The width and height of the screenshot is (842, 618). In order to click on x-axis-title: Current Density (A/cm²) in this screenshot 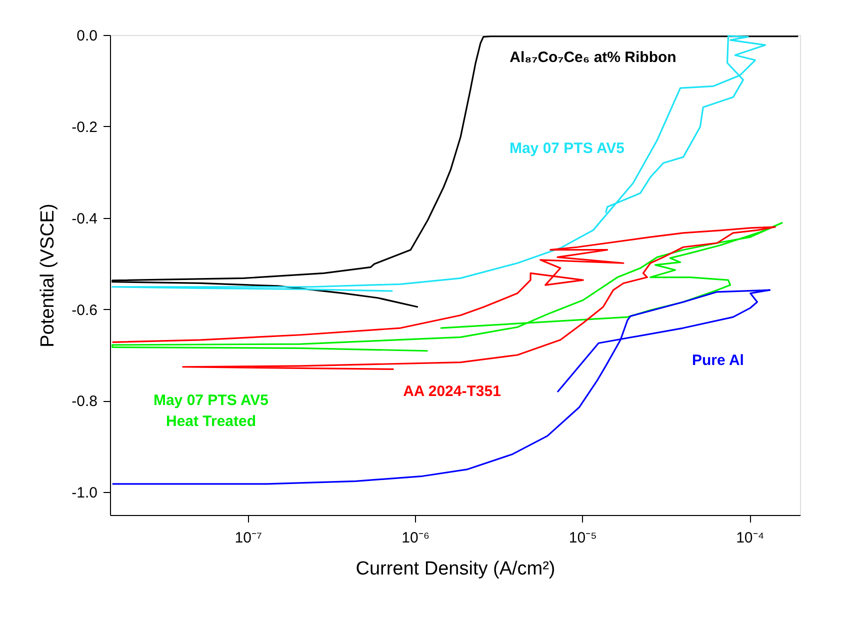, I will do `click(456, 569)`.